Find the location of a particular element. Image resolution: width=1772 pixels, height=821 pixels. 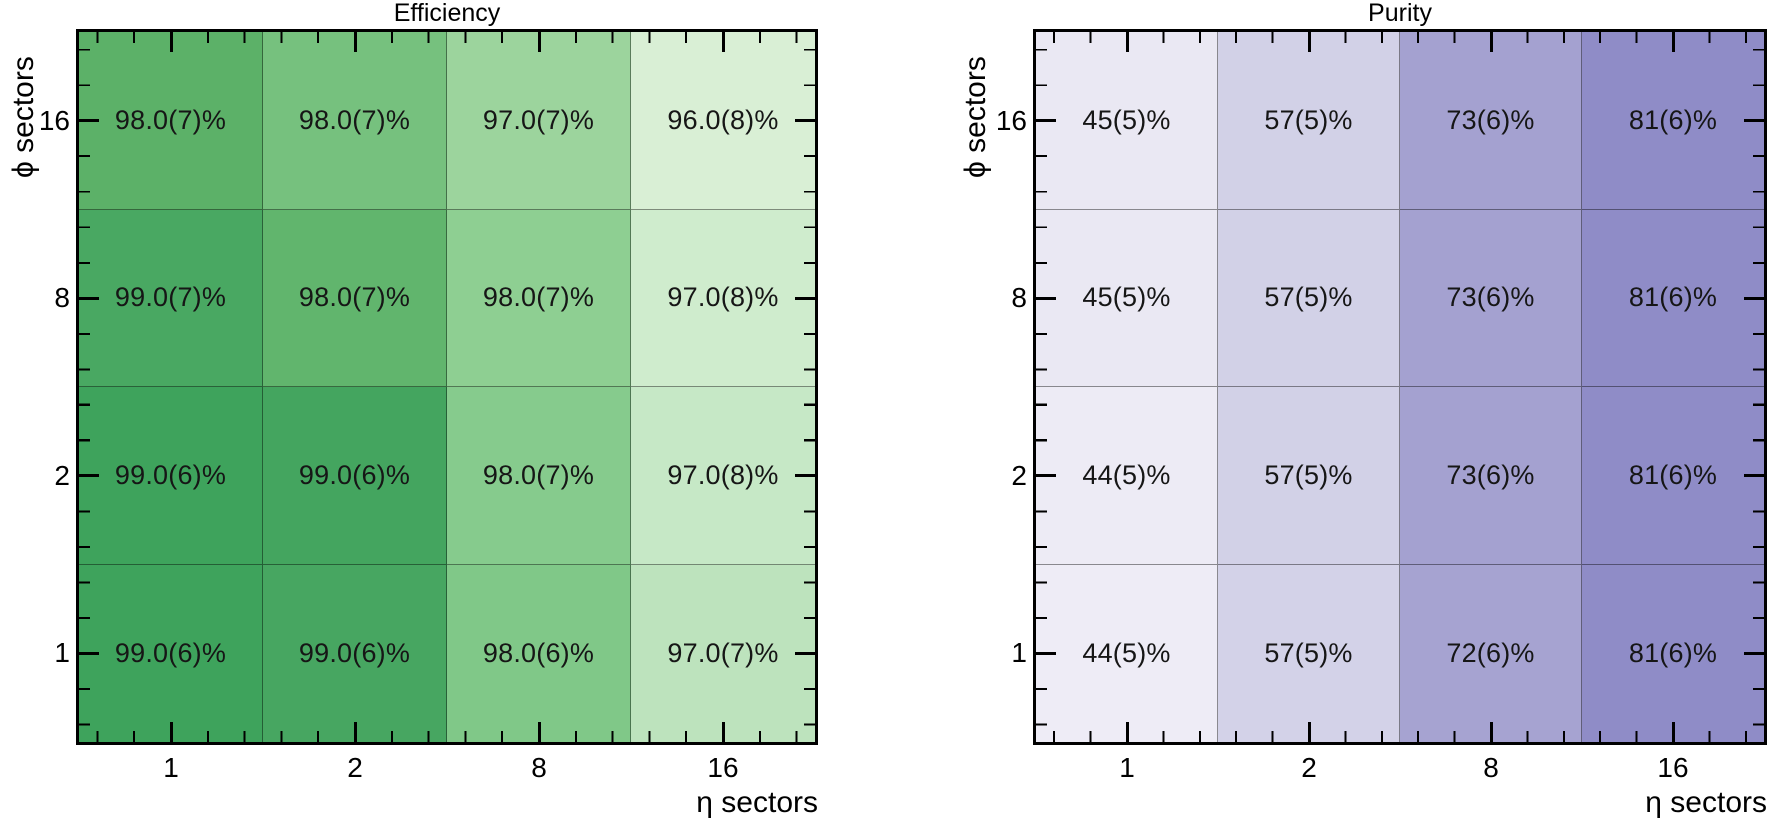

y-axis-label-purity: ϕ sectors is located at coordinates (975, 117).